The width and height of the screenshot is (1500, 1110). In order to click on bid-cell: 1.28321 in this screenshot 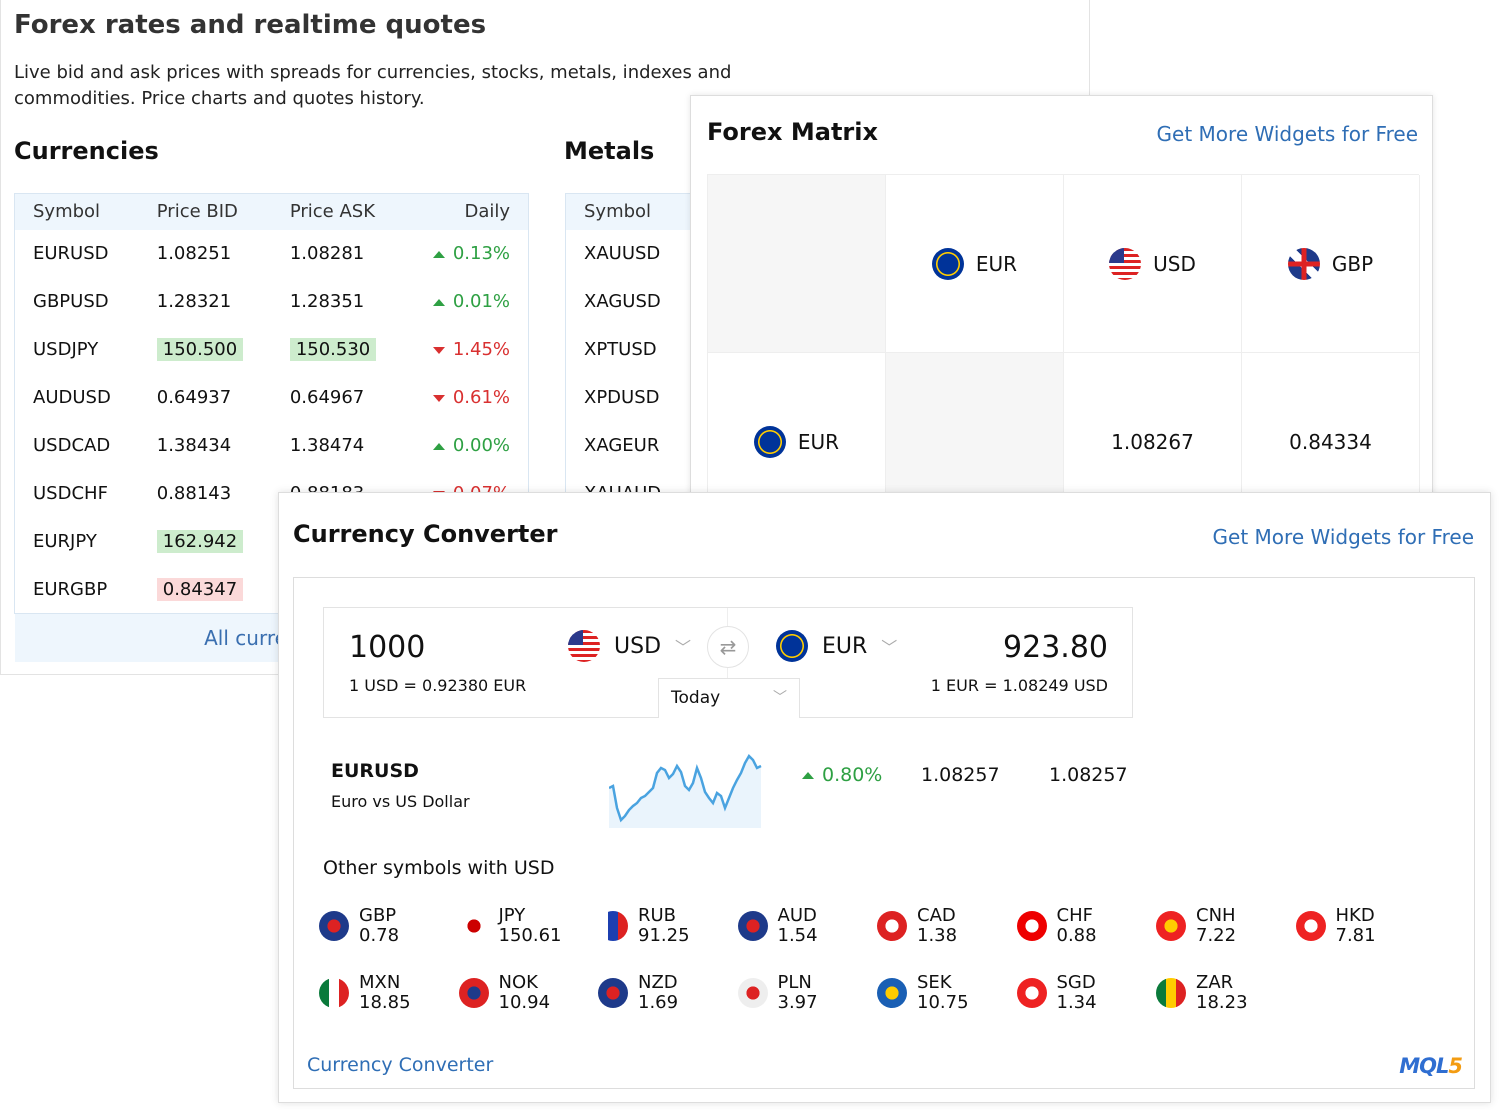, I will do `click(194, 301)`.